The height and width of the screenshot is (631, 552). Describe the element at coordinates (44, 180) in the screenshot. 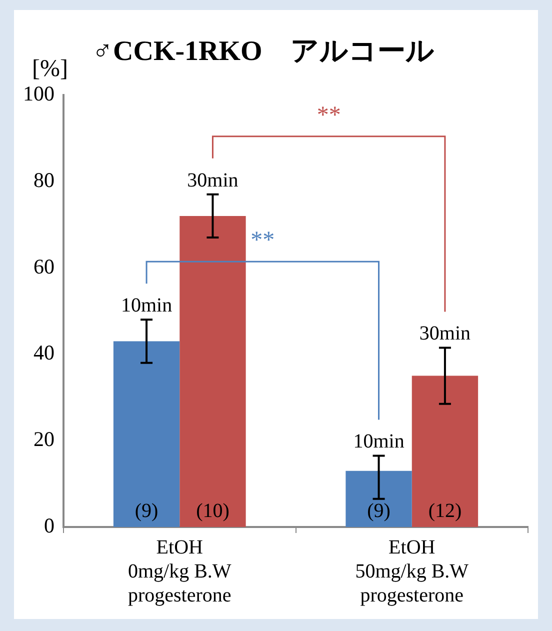

I see `y-tick-label: 80` at that location.